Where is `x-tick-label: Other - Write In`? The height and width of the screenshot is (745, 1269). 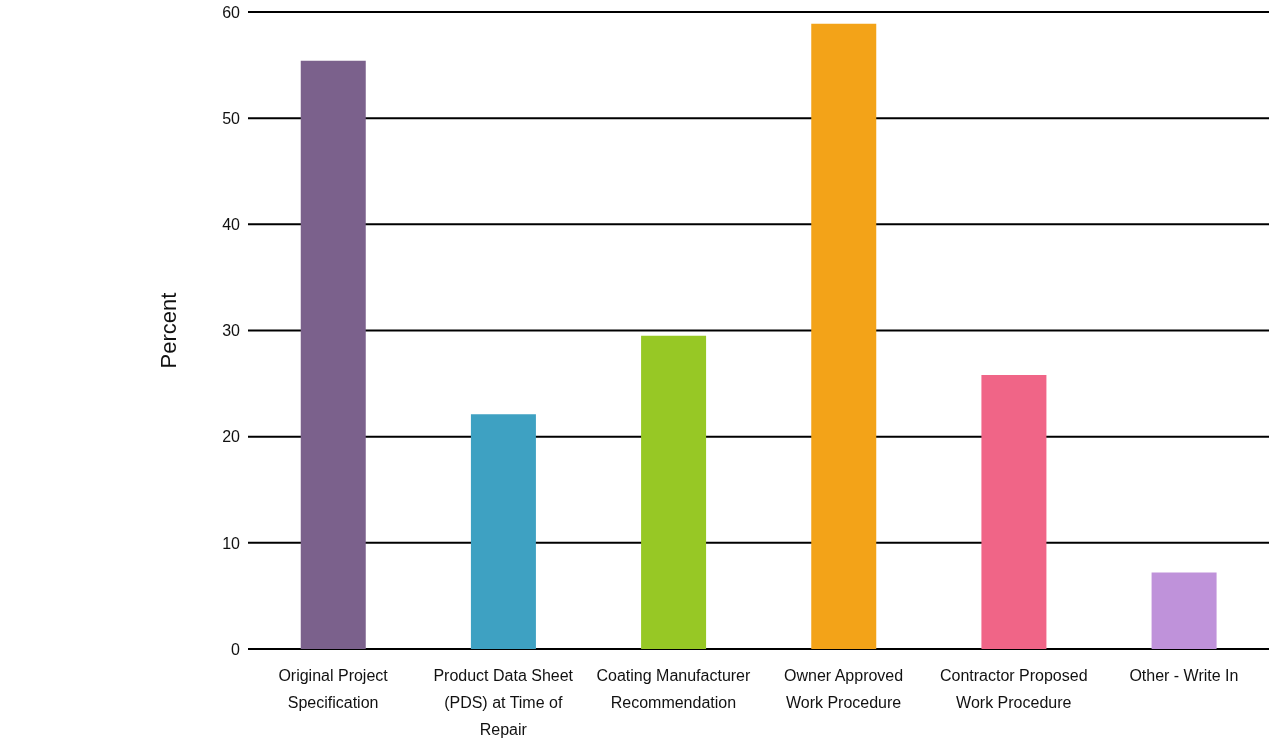 x-tick-label: Other - Write In is located at coordinates (1184, 675).